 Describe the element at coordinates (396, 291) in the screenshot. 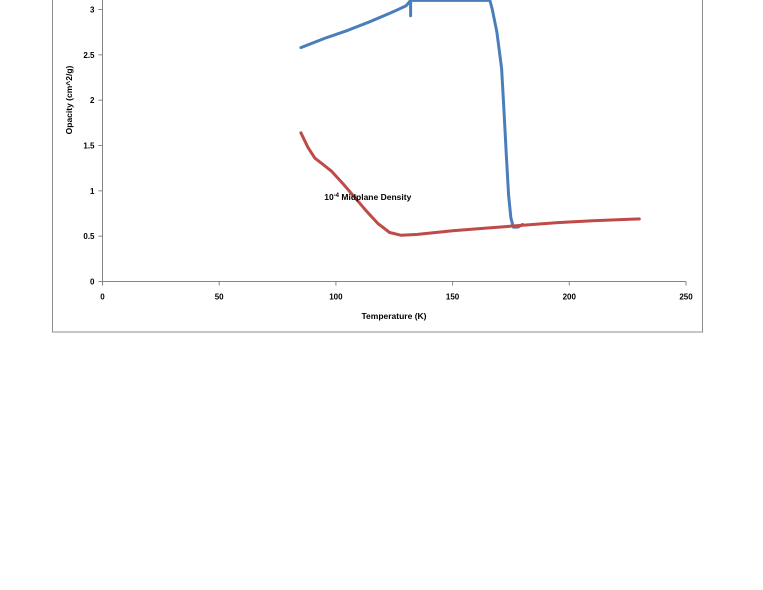

I see `x-ticks: 0 50 100 150 200 250` at that location.